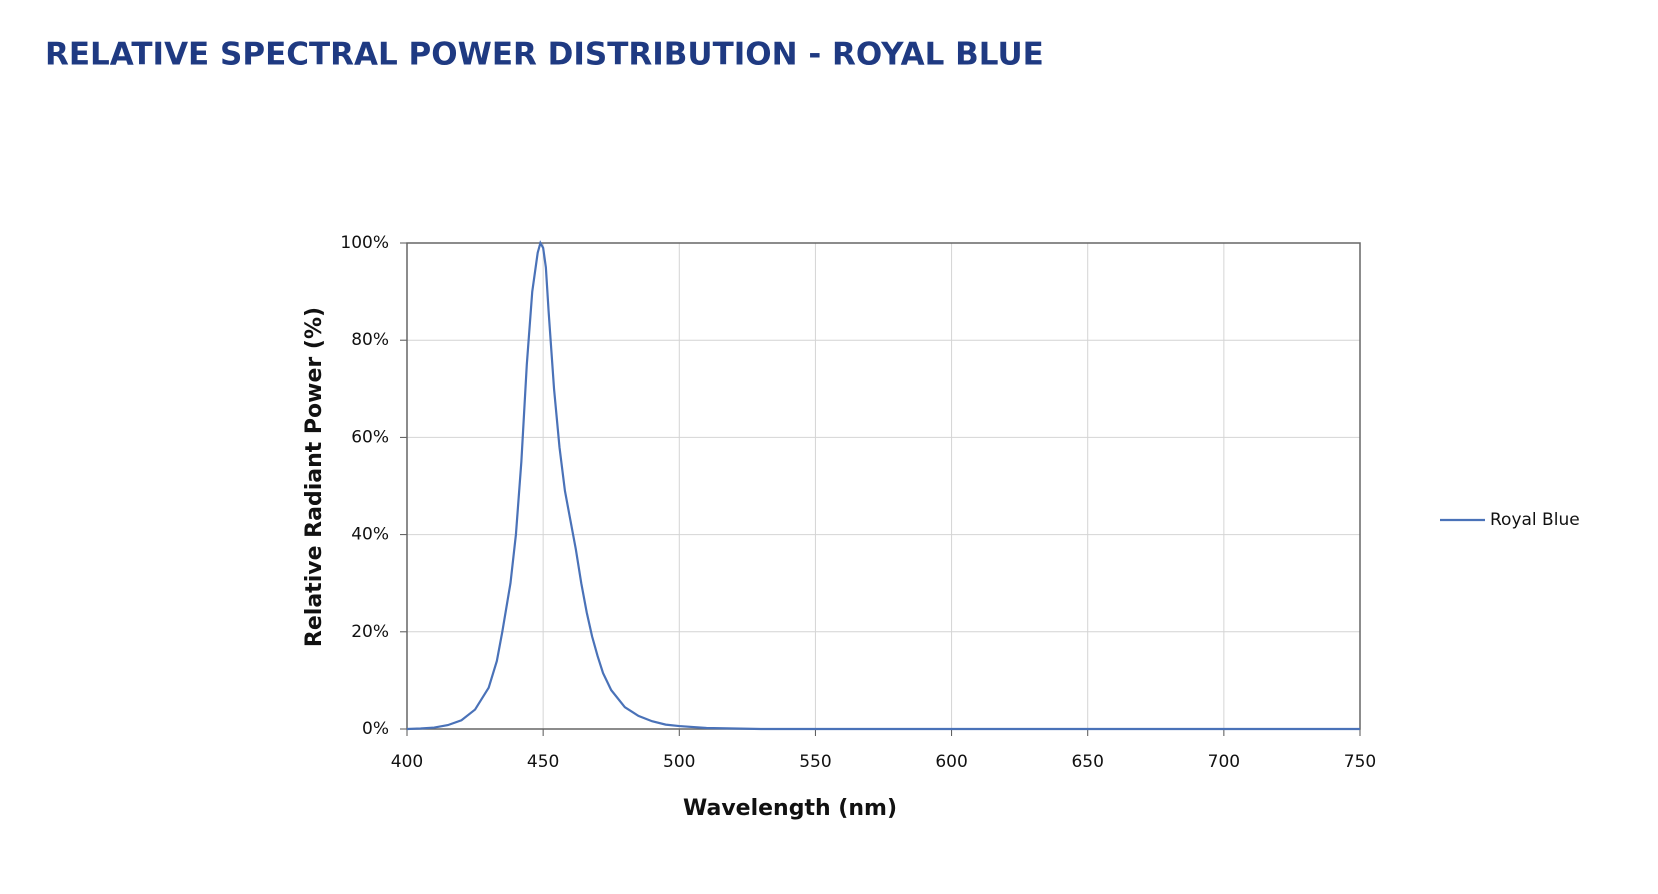 The height and width of the screenshot is (894, 1658). I want to click on x-tick-label: 450, so click(543, 762).